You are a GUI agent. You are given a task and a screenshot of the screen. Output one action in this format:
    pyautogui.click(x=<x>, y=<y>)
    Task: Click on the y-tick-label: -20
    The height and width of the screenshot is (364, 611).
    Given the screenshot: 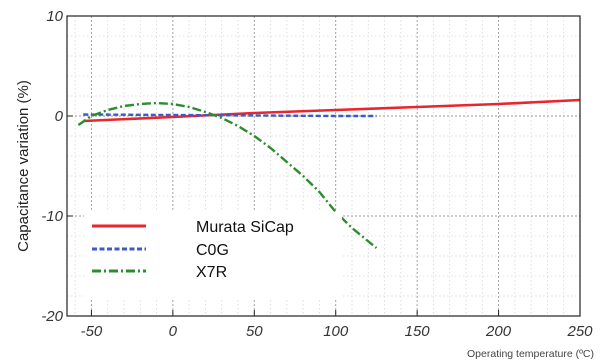 What is the action you would take?
    pyautogui.click(x=52, y=316)
    